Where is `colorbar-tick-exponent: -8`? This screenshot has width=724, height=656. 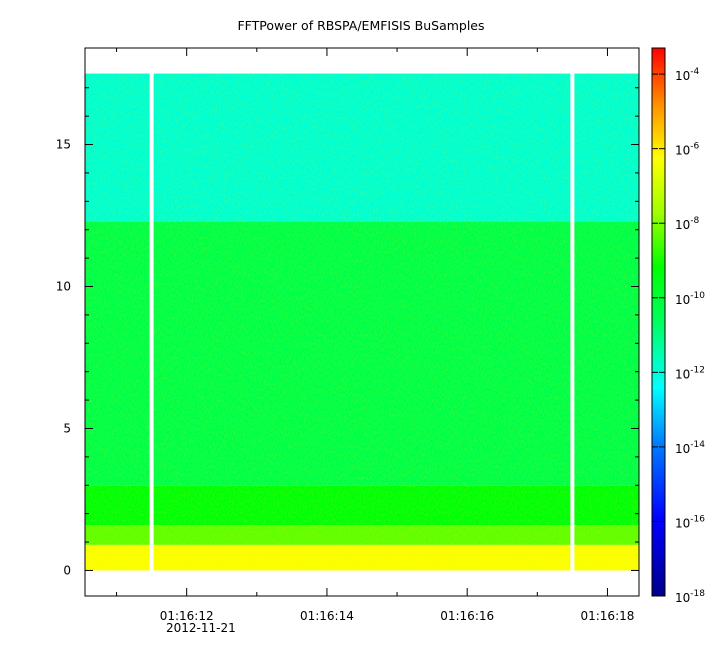
colorbar-tick-exponent: -8 is located at coordinates (694, 221).